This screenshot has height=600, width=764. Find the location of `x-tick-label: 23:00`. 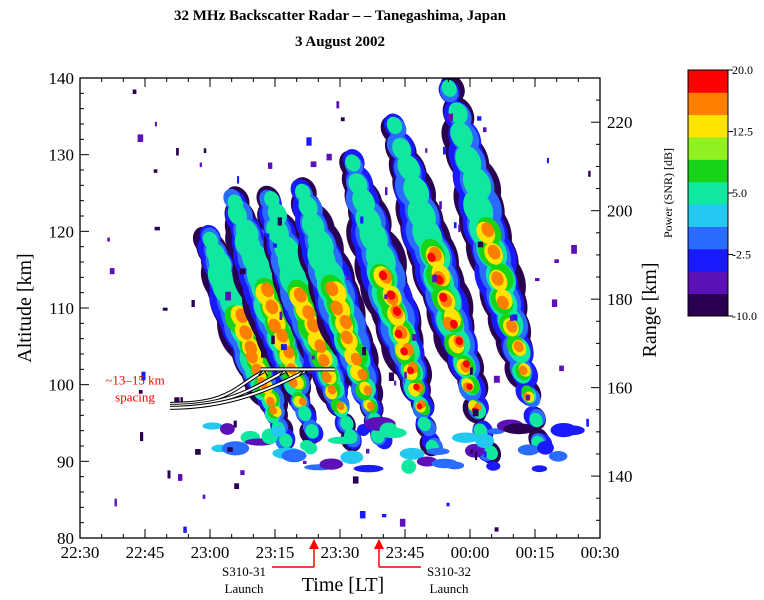

x-tick-label: 23:00 is located at coordinates (210, 552).